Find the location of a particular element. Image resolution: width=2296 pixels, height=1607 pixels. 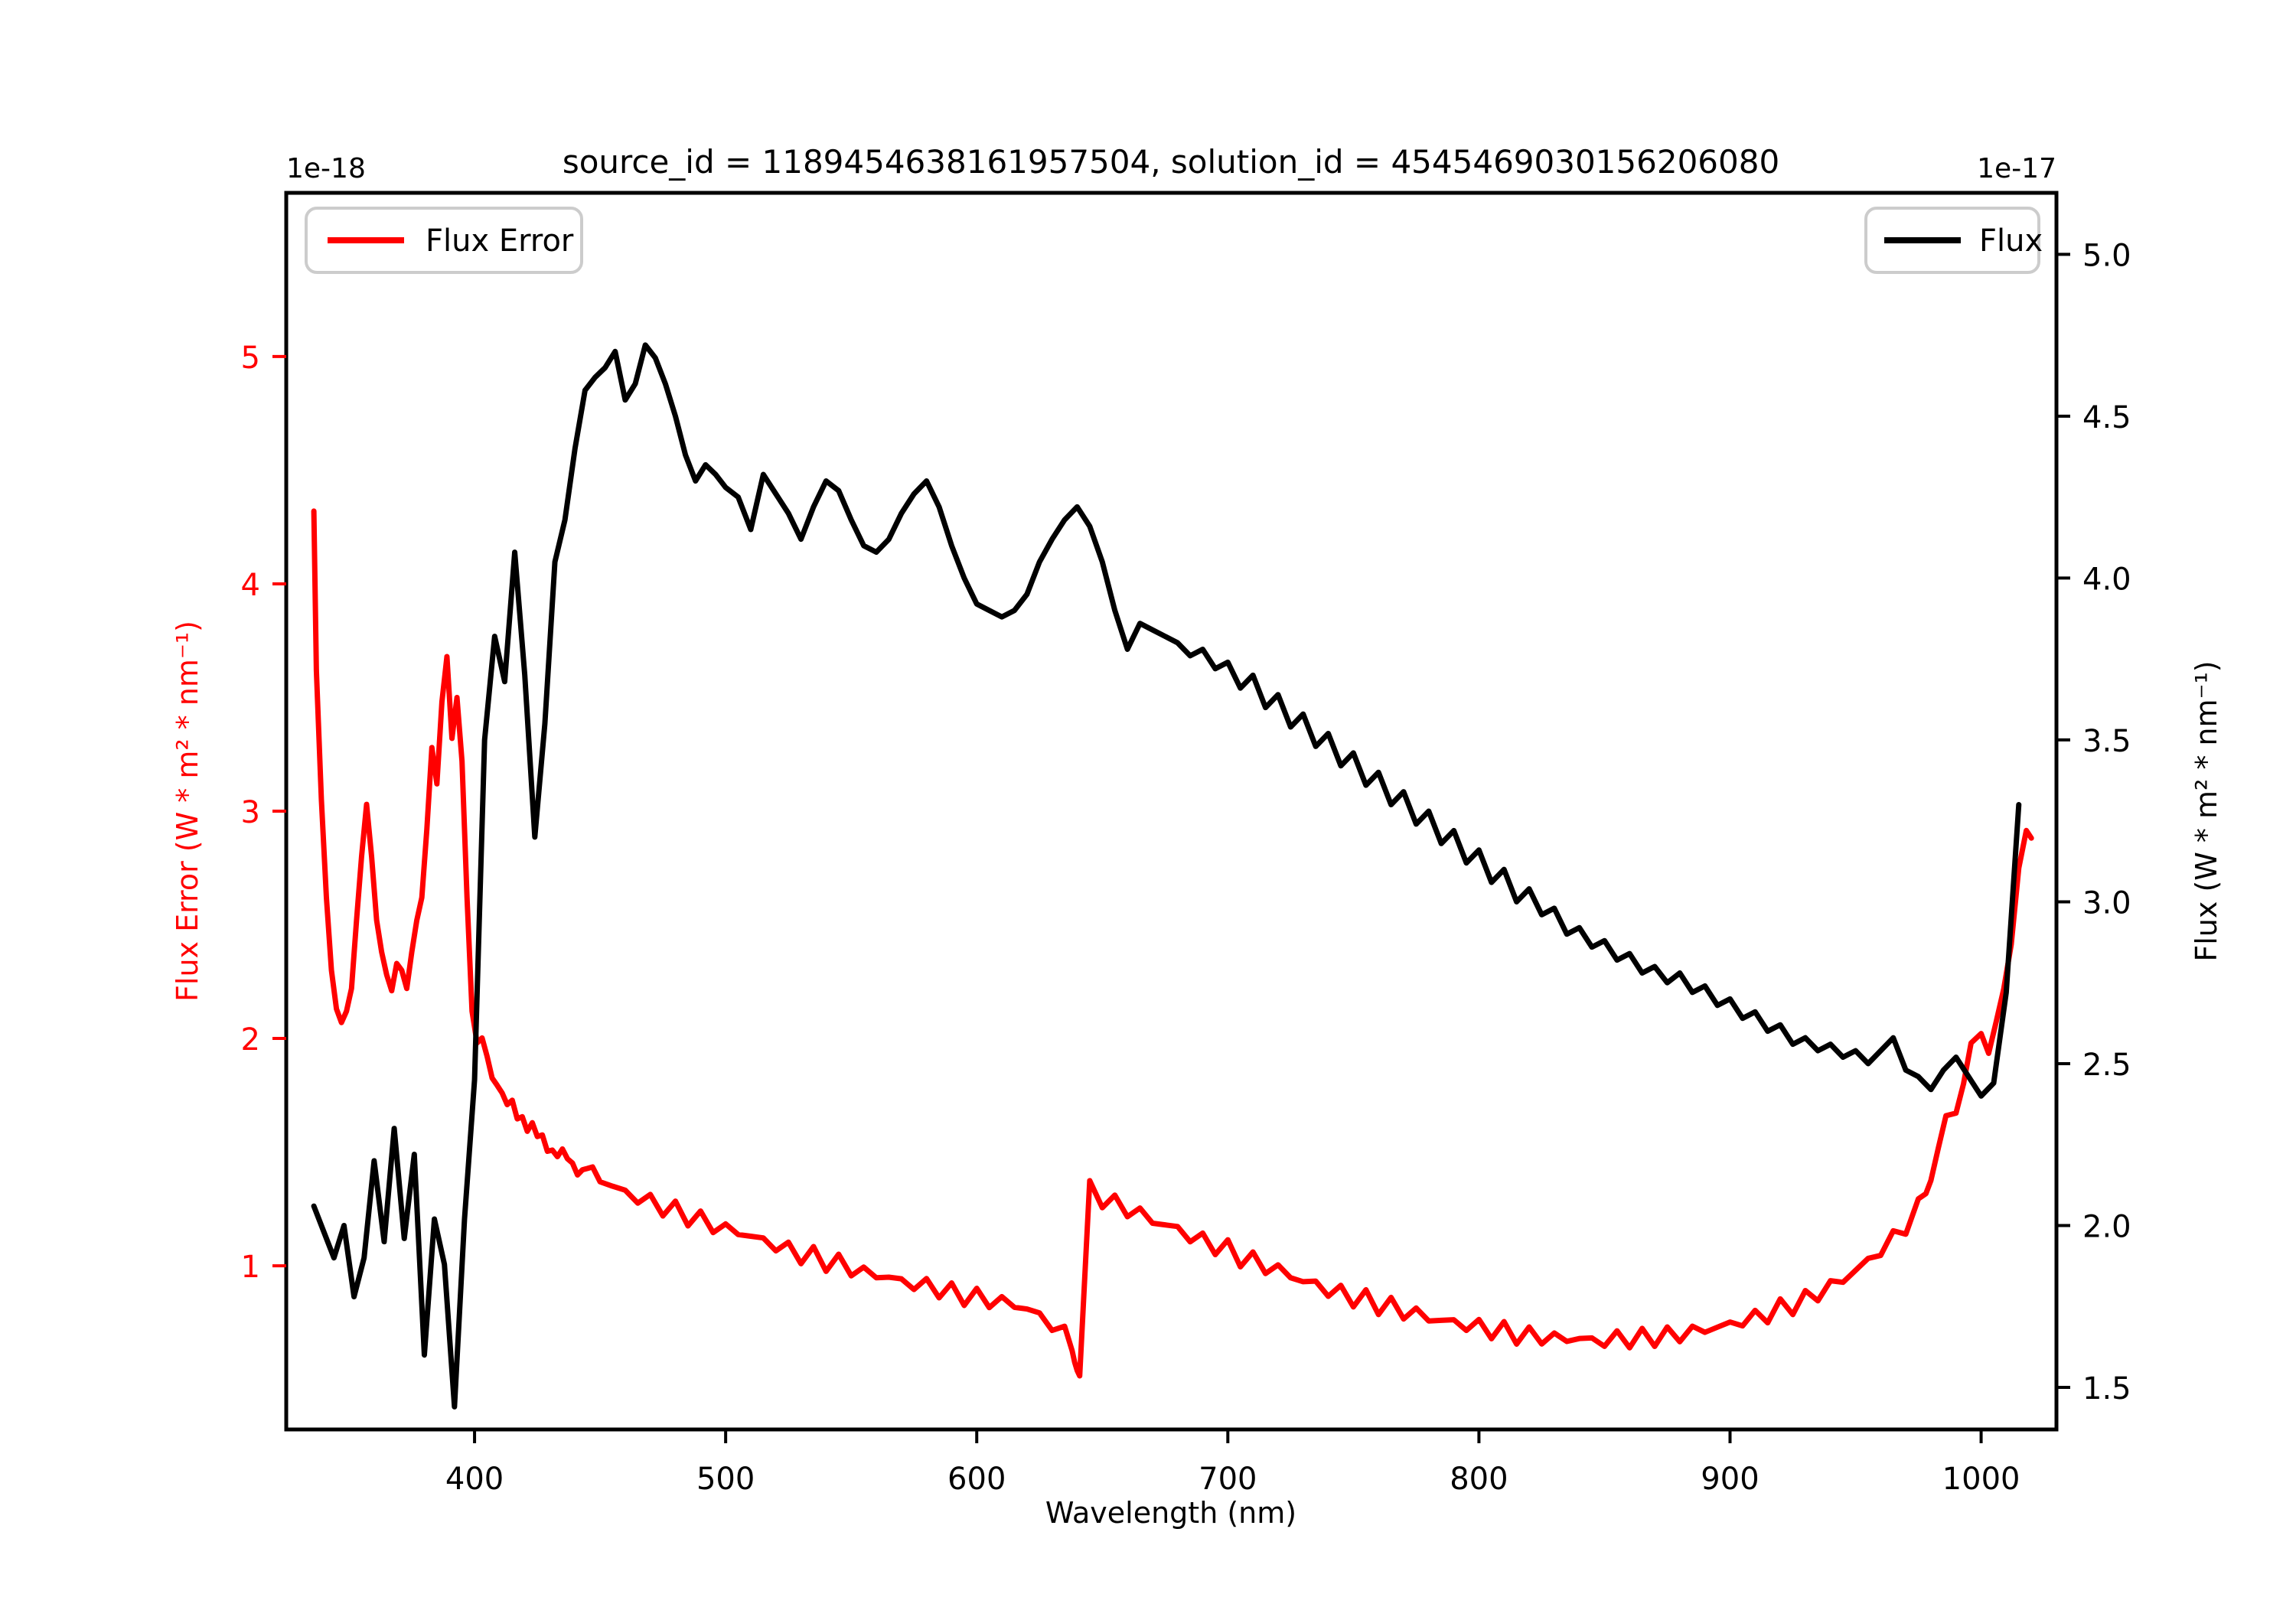

right-y-tick-label: 3.0 is located at coordinates (2106, 903).